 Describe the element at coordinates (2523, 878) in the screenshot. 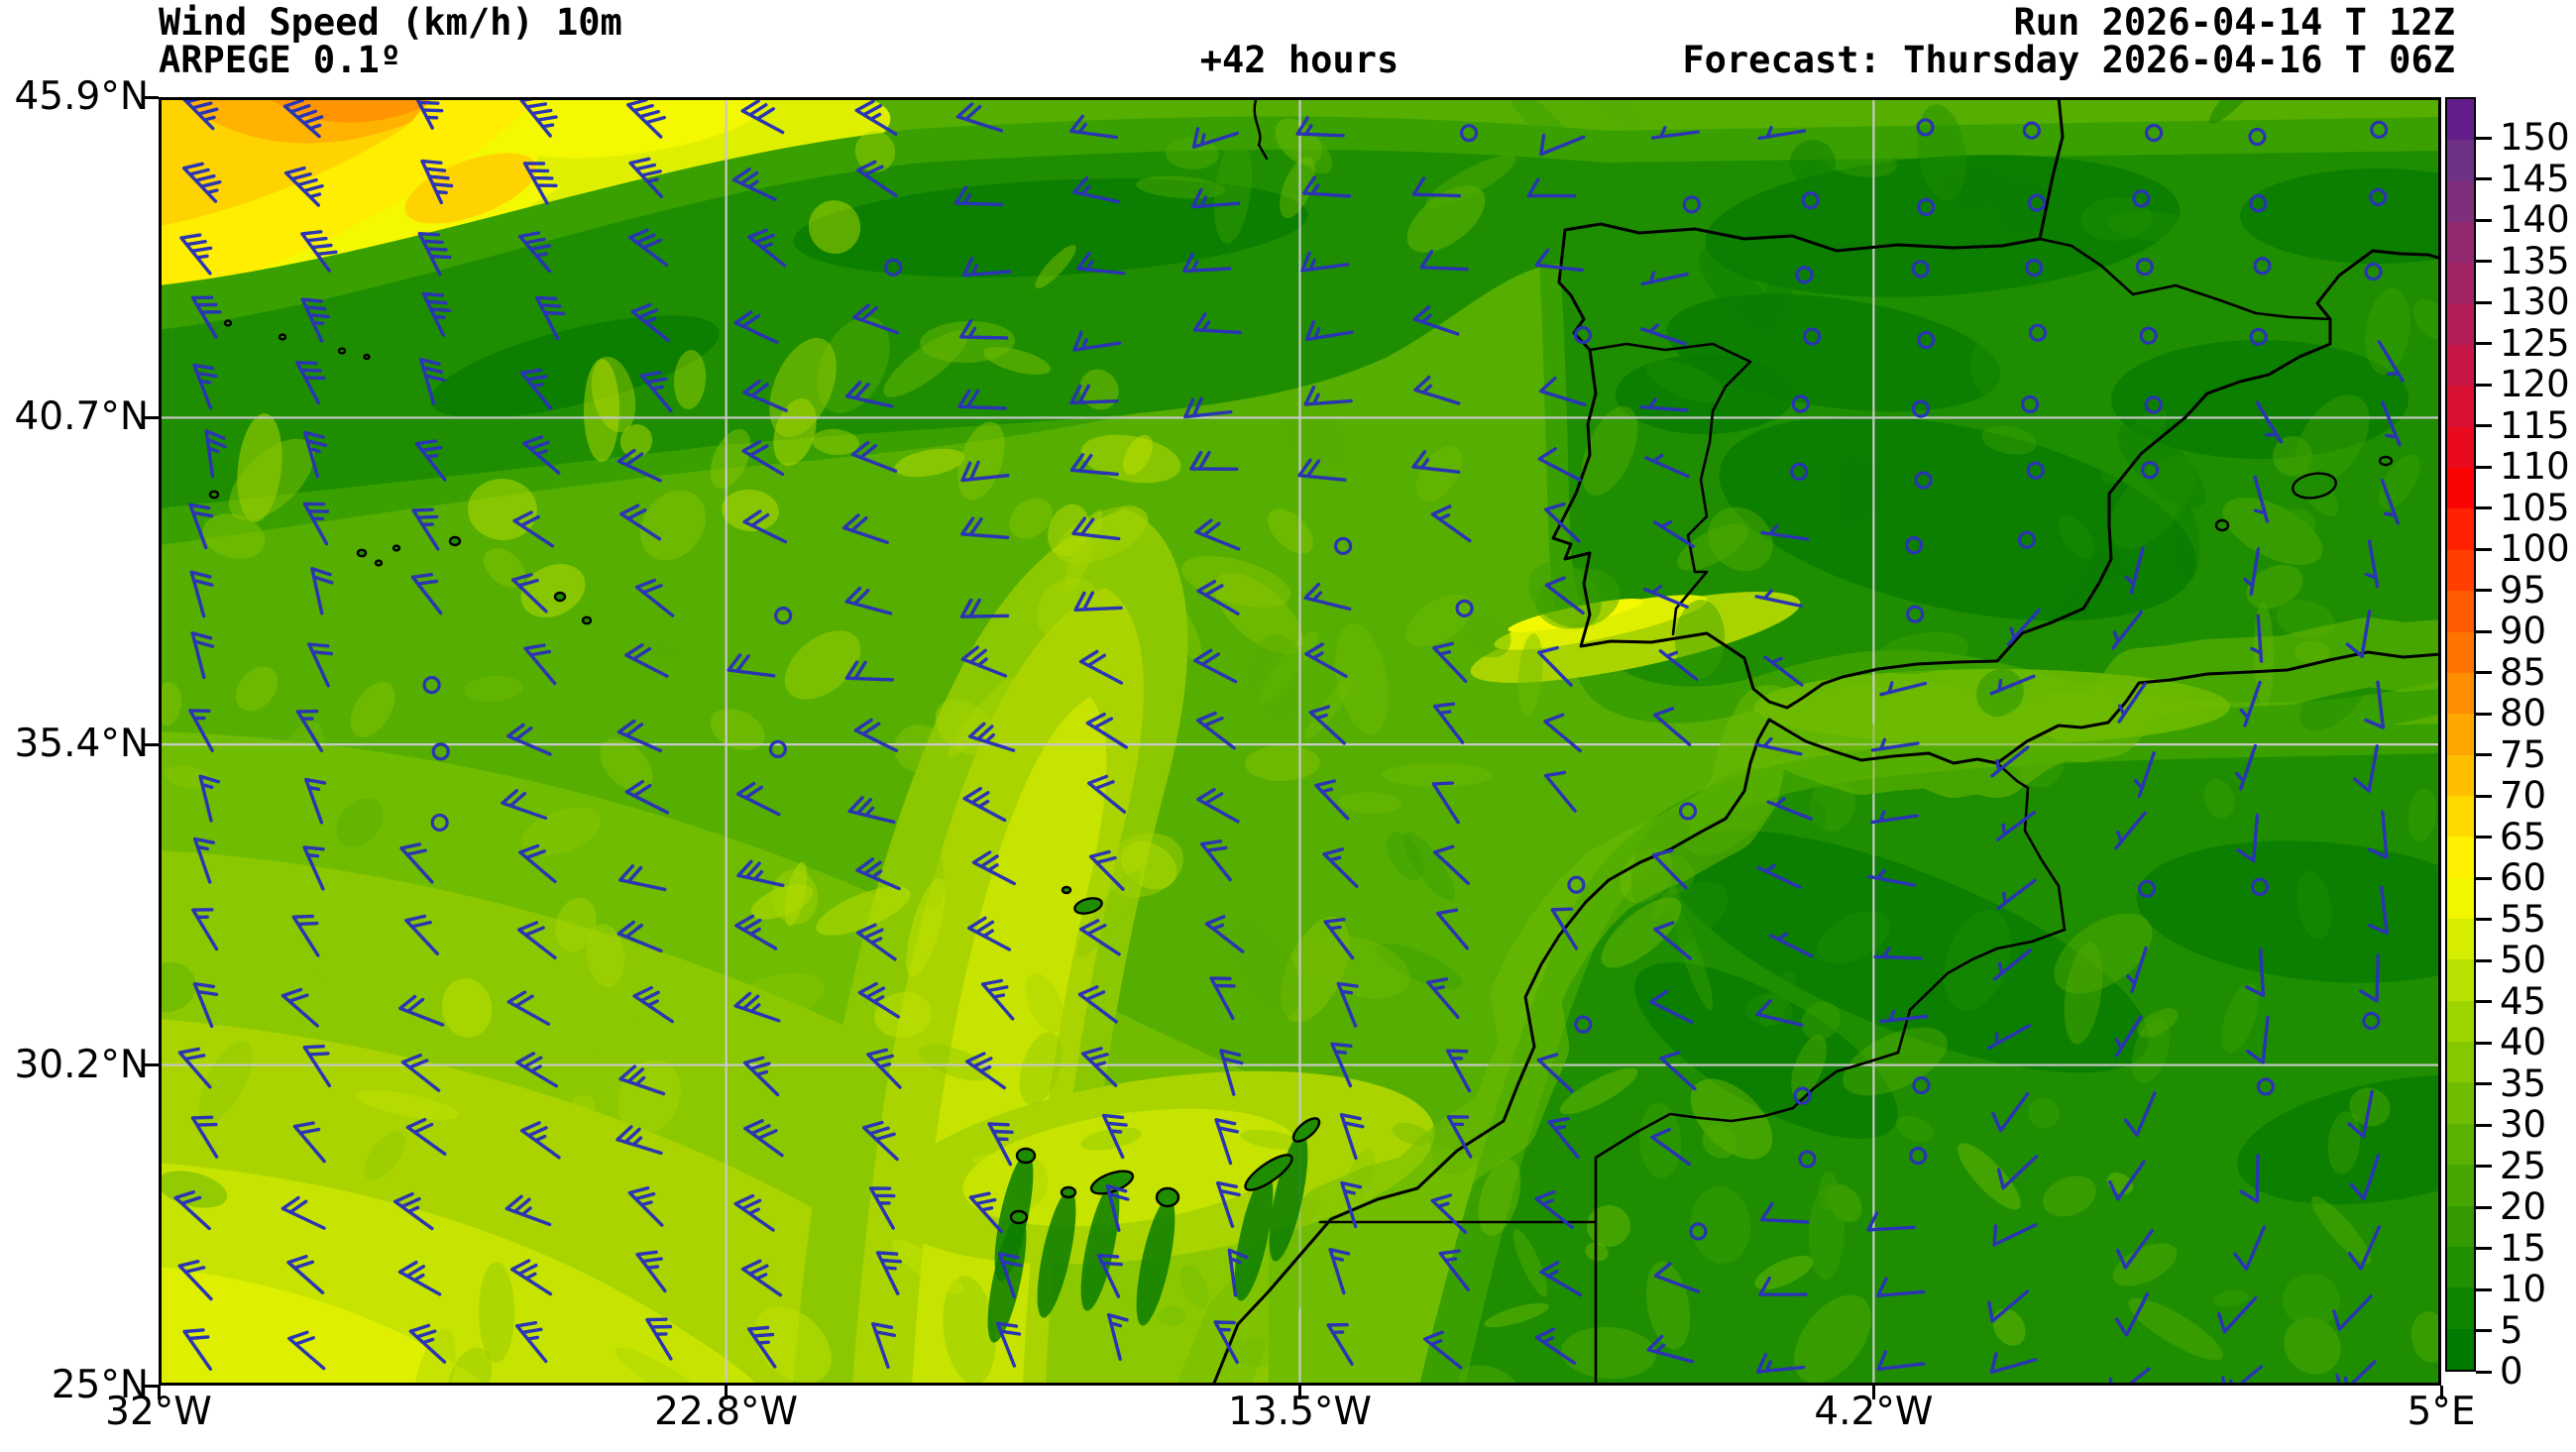

I see `colorbar-tick-label: 60` at that location.